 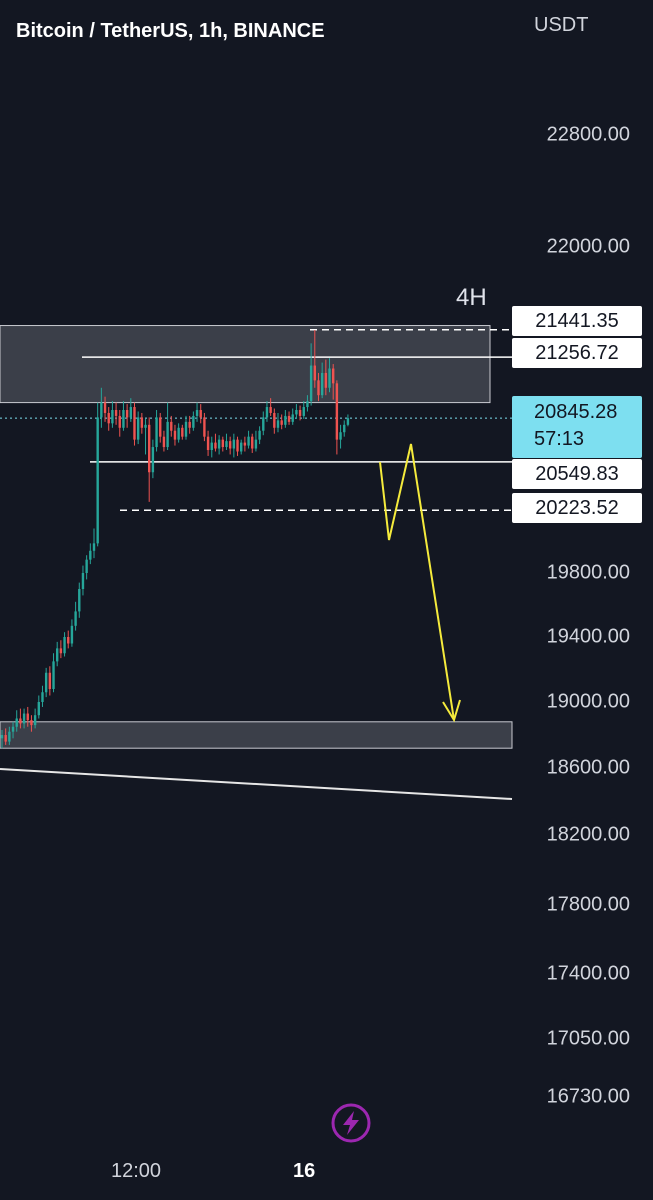 What do you see at coordinates (577, 508) in the screenshot?
I see `price-tag-low: 20223.52` at bounding box center [577, 508].